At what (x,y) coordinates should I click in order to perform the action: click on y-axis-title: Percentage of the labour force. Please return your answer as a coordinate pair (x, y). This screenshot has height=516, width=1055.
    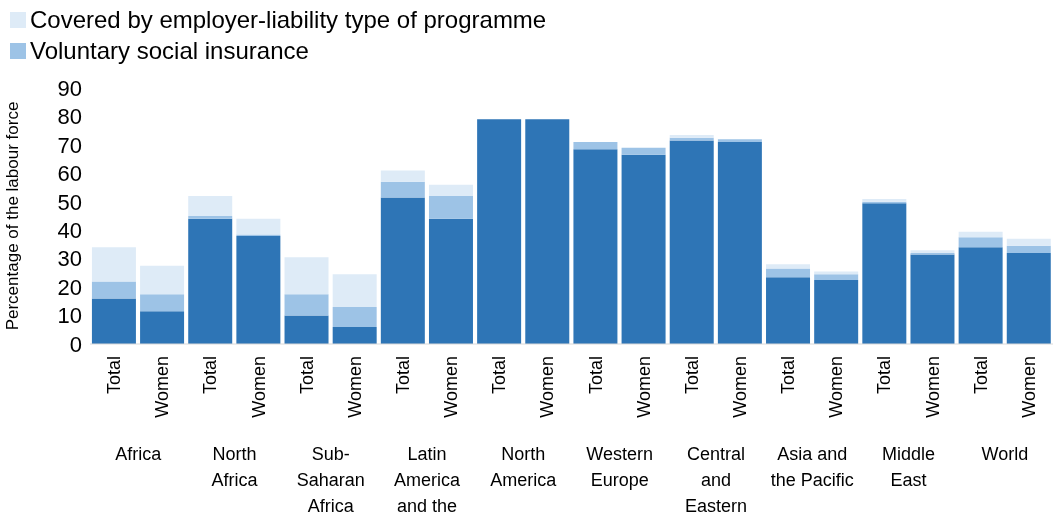
    Looking at the image, I should click on (13, 216).